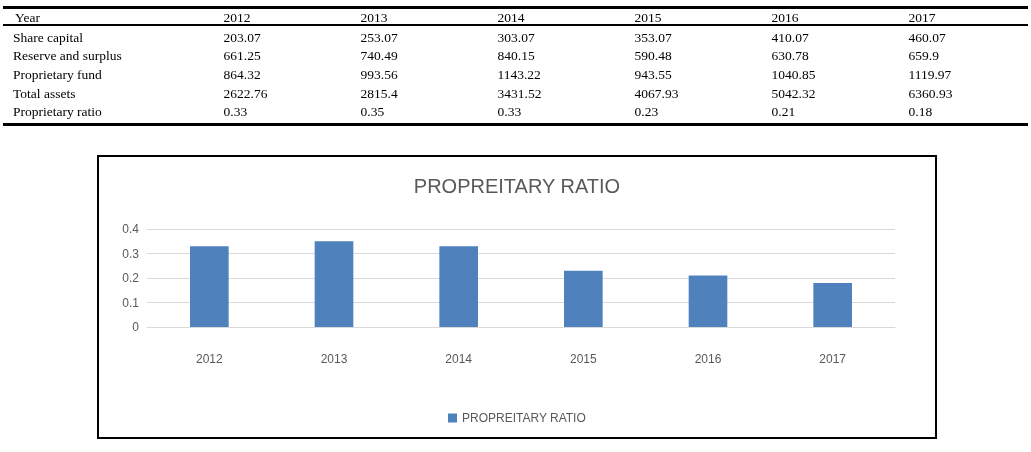 Image resolution: width=1031 pixels, height=452 pixels. What do you see at coordinates (44, 93) in the screenshot?
I see `y-tick-label: Total assets` at bounding box center [44, 93].